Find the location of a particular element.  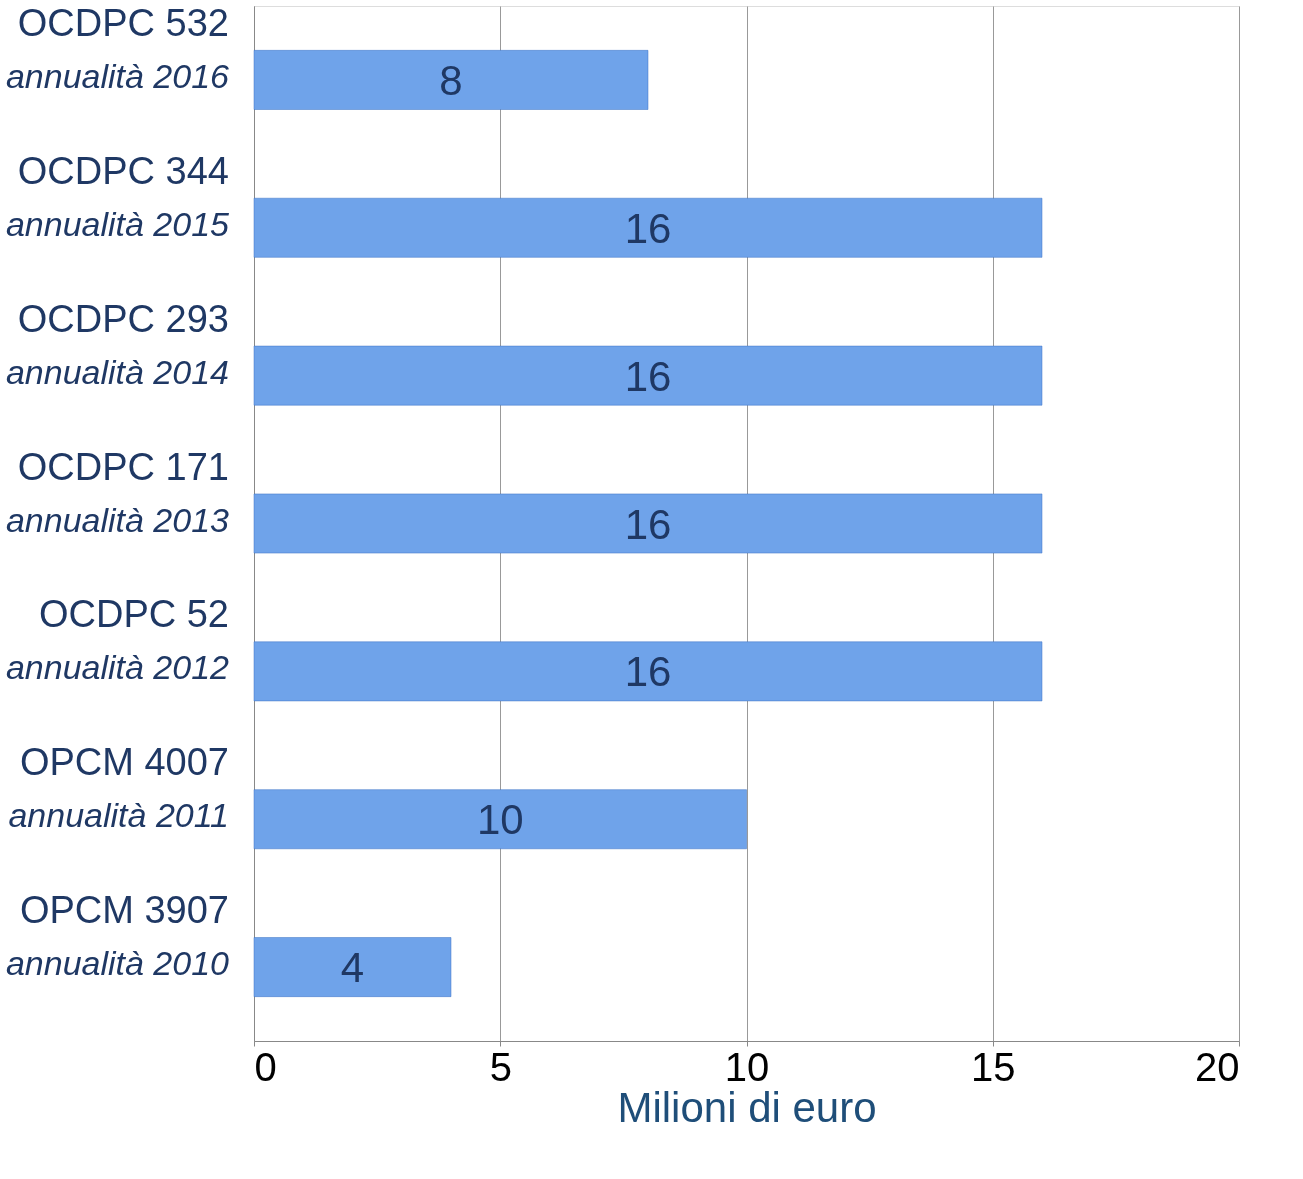

category-label: OPCM 4007 annualità 2011 is located at coordinates (118, 788).